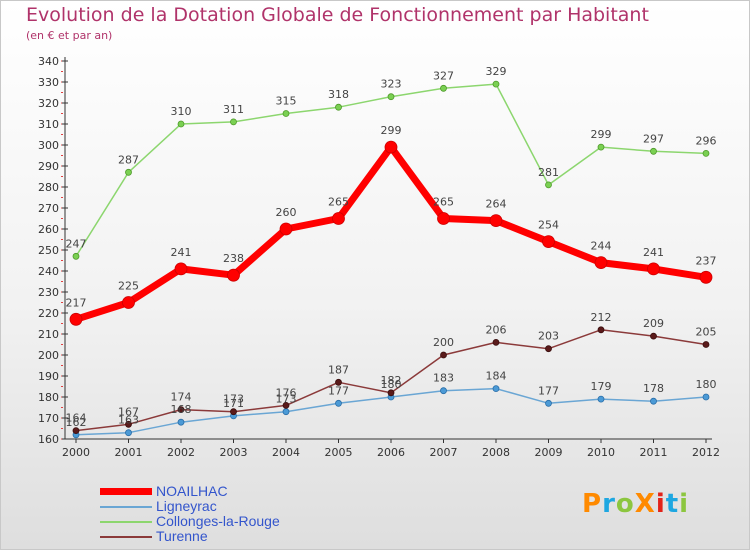  What do you see at coordinates (69, 35) in the screenshot?
I see `chart-subtitle: (en € et par an)` at bounding box center [69, 35].